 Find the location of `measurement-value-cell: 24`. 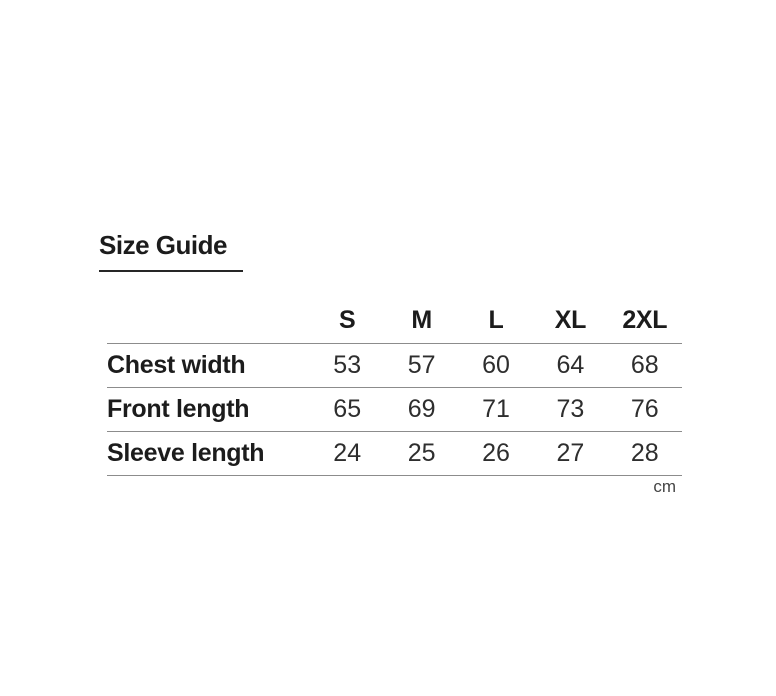

measurement-value-cell: 24 is located at coordinates (347, 453).